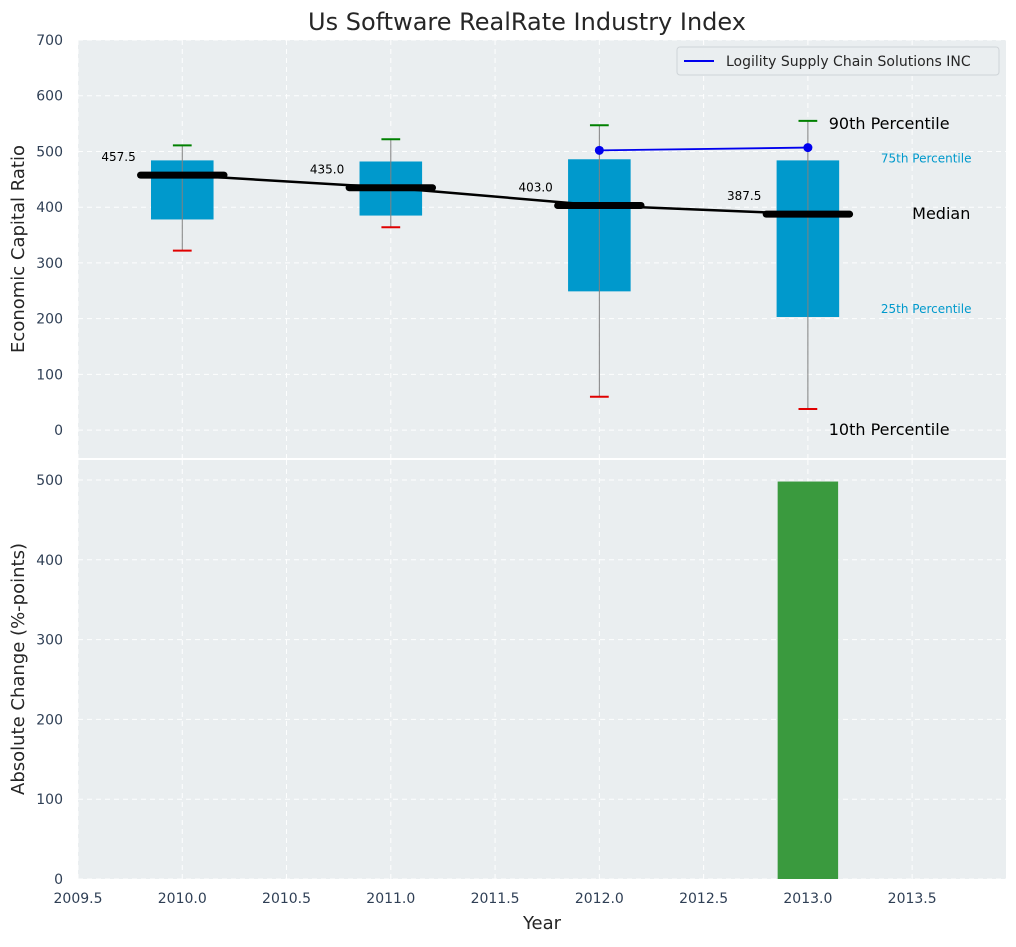 This screenshot has width=1016, height=947. What do you see at coordinates (18, 669) in the screenshot?
I see `bottom-y-axis-label: Absolute Change (%-points)` at bounding box center [18, 669].